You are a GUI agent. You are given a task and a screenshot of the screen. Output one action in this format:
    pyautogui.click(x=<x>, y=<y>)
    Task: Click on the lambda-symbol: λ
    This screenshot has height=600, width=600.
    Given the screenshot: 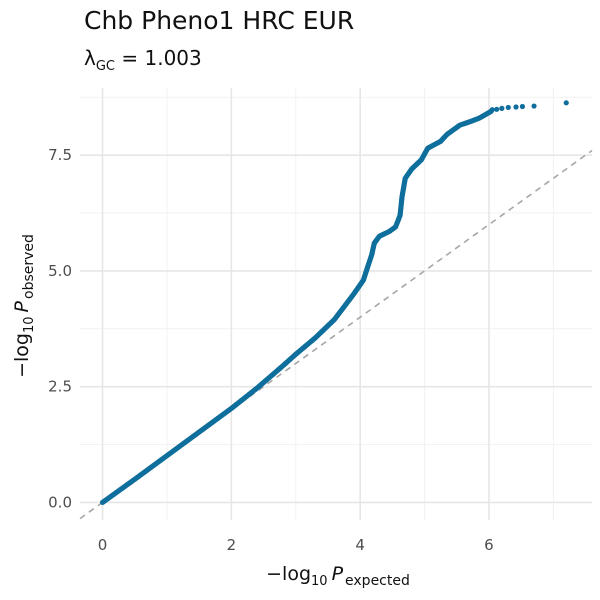 What is the action you would take?
    pyautogui.click(x=90, y=58)
    